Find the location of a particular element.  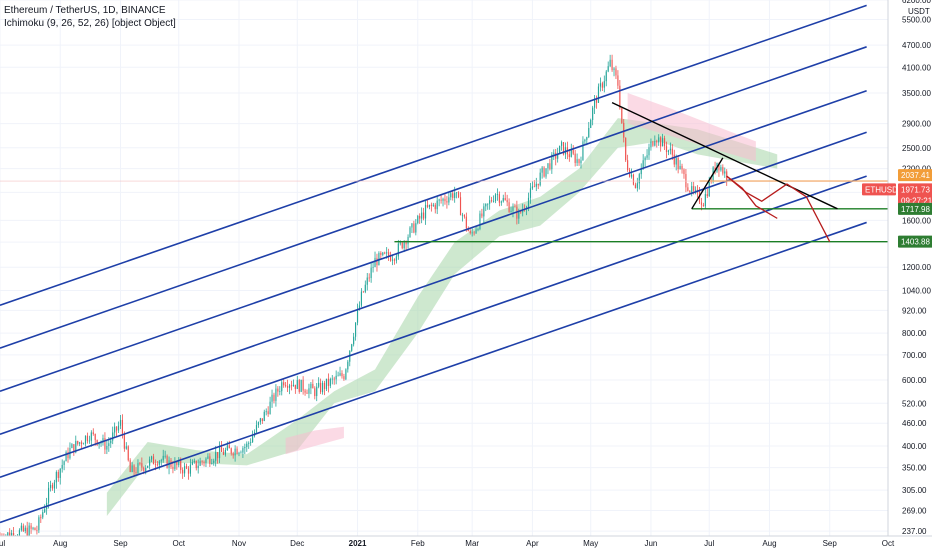

cloud-red is located at coordinates (691, 127).